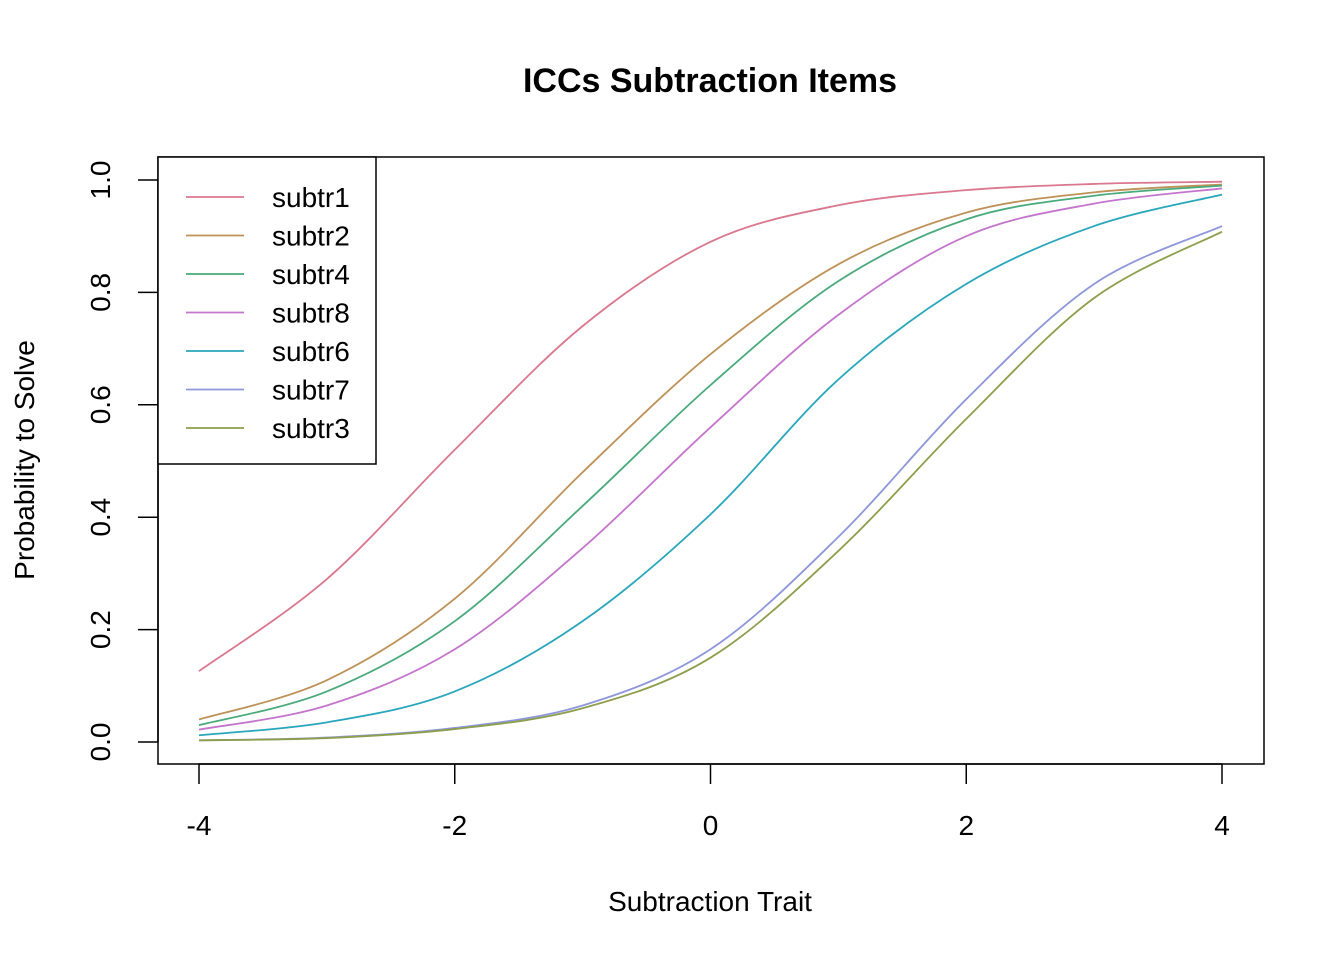 This screenshot has height=960, width=1344. What do you see at coordinates (311, 428) in the screenshot?
I see `legend-label: subtr3` at bounding box center [311, 428].